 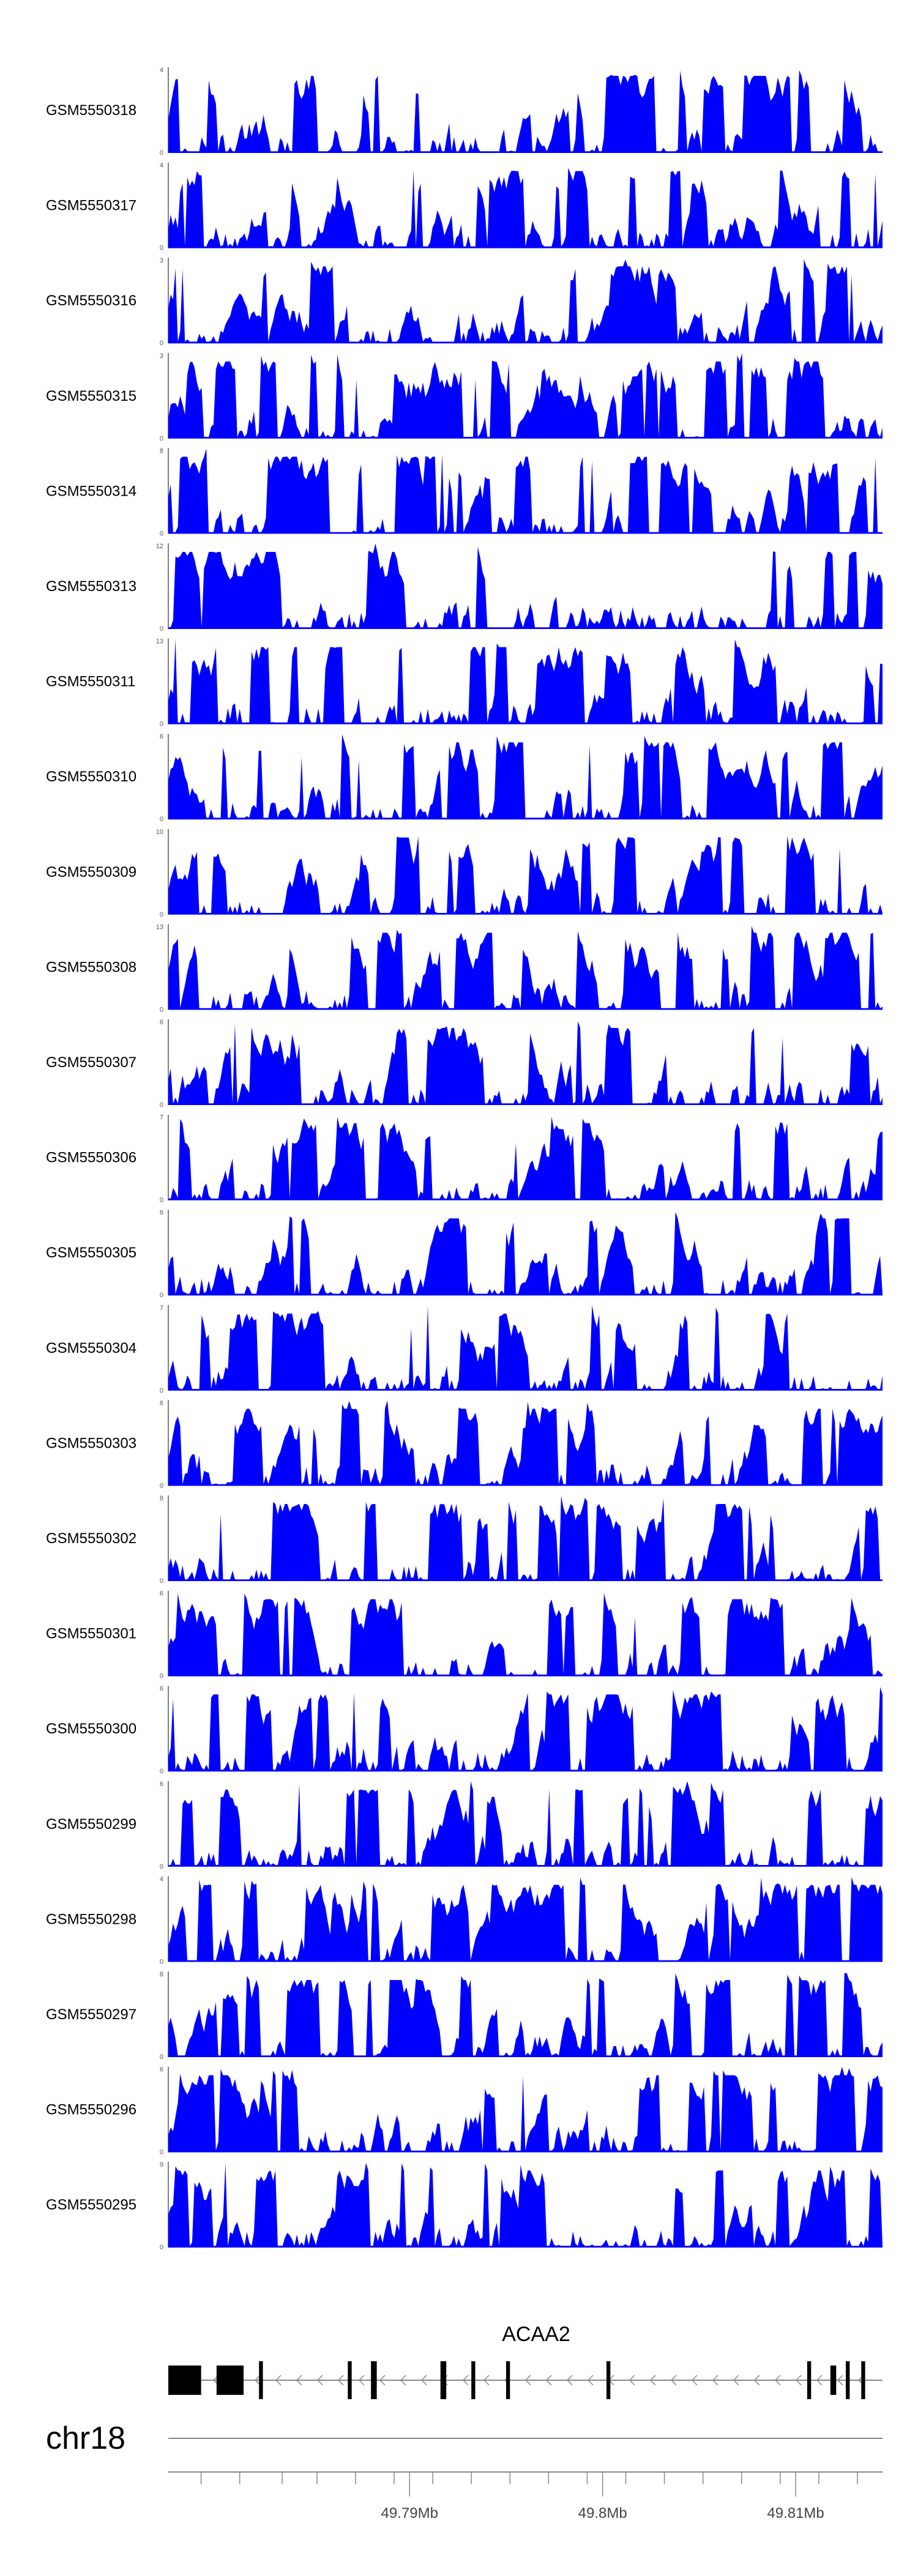 What do you see at coordinates (91, 1634) in the screenshot?
I see `track-label: GSM5550301` at bounding box center [91, 1634].